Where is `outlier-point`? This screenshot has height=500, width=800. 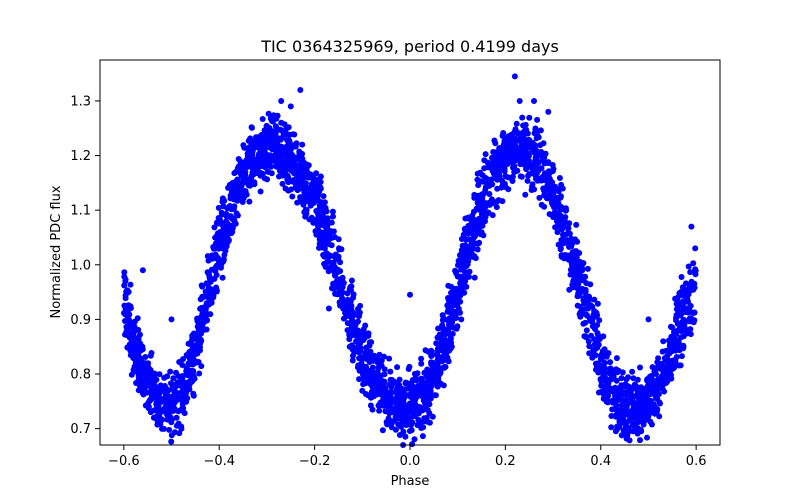 outlier-point is located at coordinates (328, 308).